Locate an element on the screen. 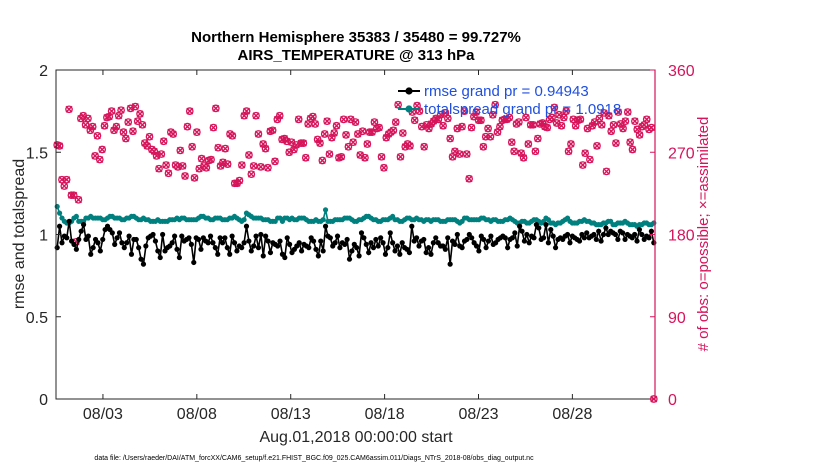 This screenshot has height=470, width=830. y-right-tick-label: 360 is located at coordinates (681, 71).